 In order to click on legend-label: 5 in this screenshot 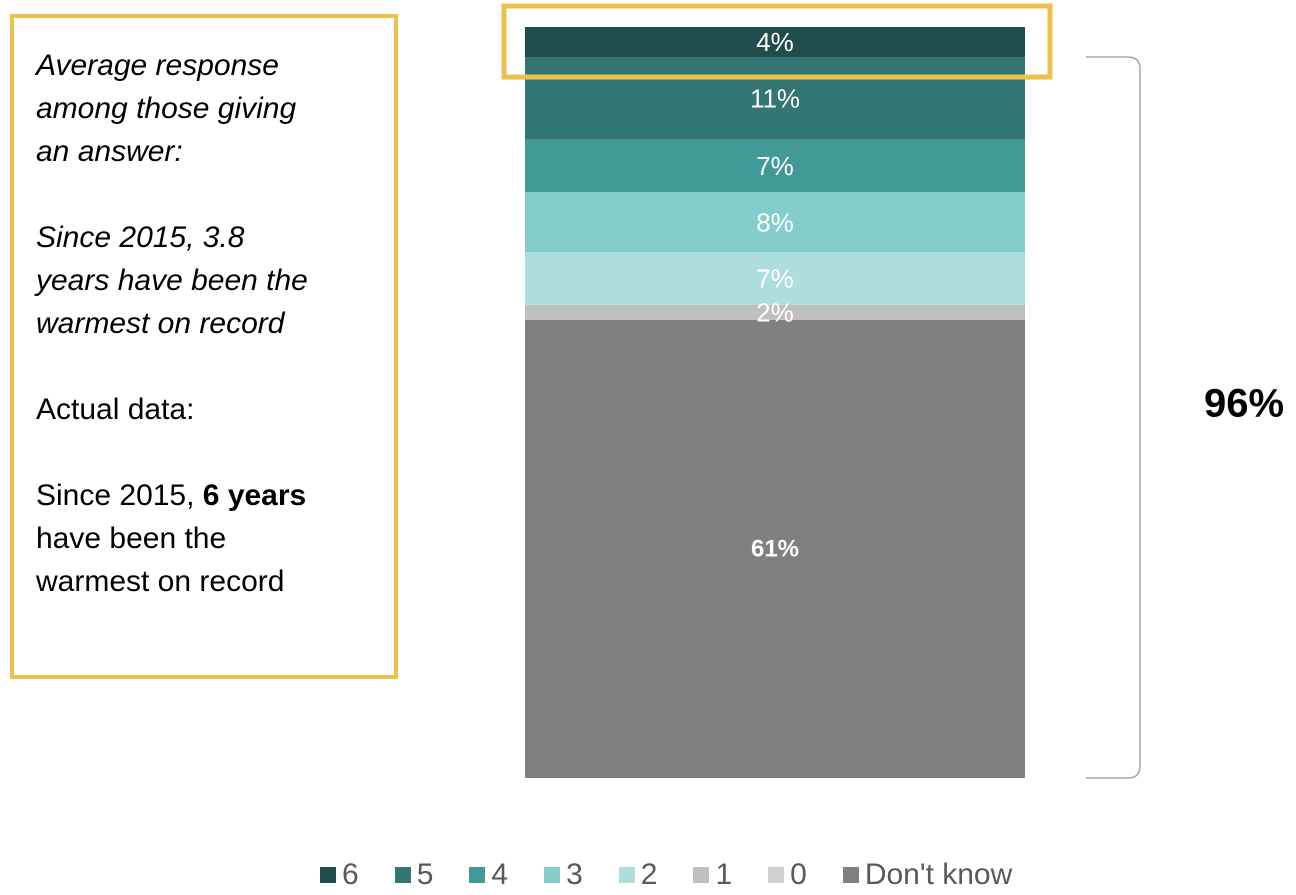, I will do `click(425, 874)`.